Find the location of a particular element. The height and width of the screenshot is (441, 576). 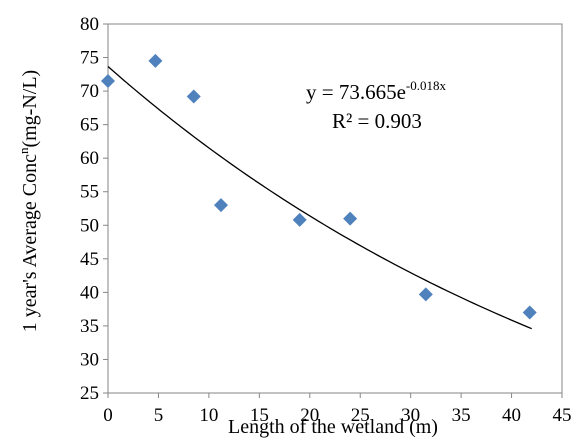

x-tick-label: 20 is located at coordinates (309, 415).